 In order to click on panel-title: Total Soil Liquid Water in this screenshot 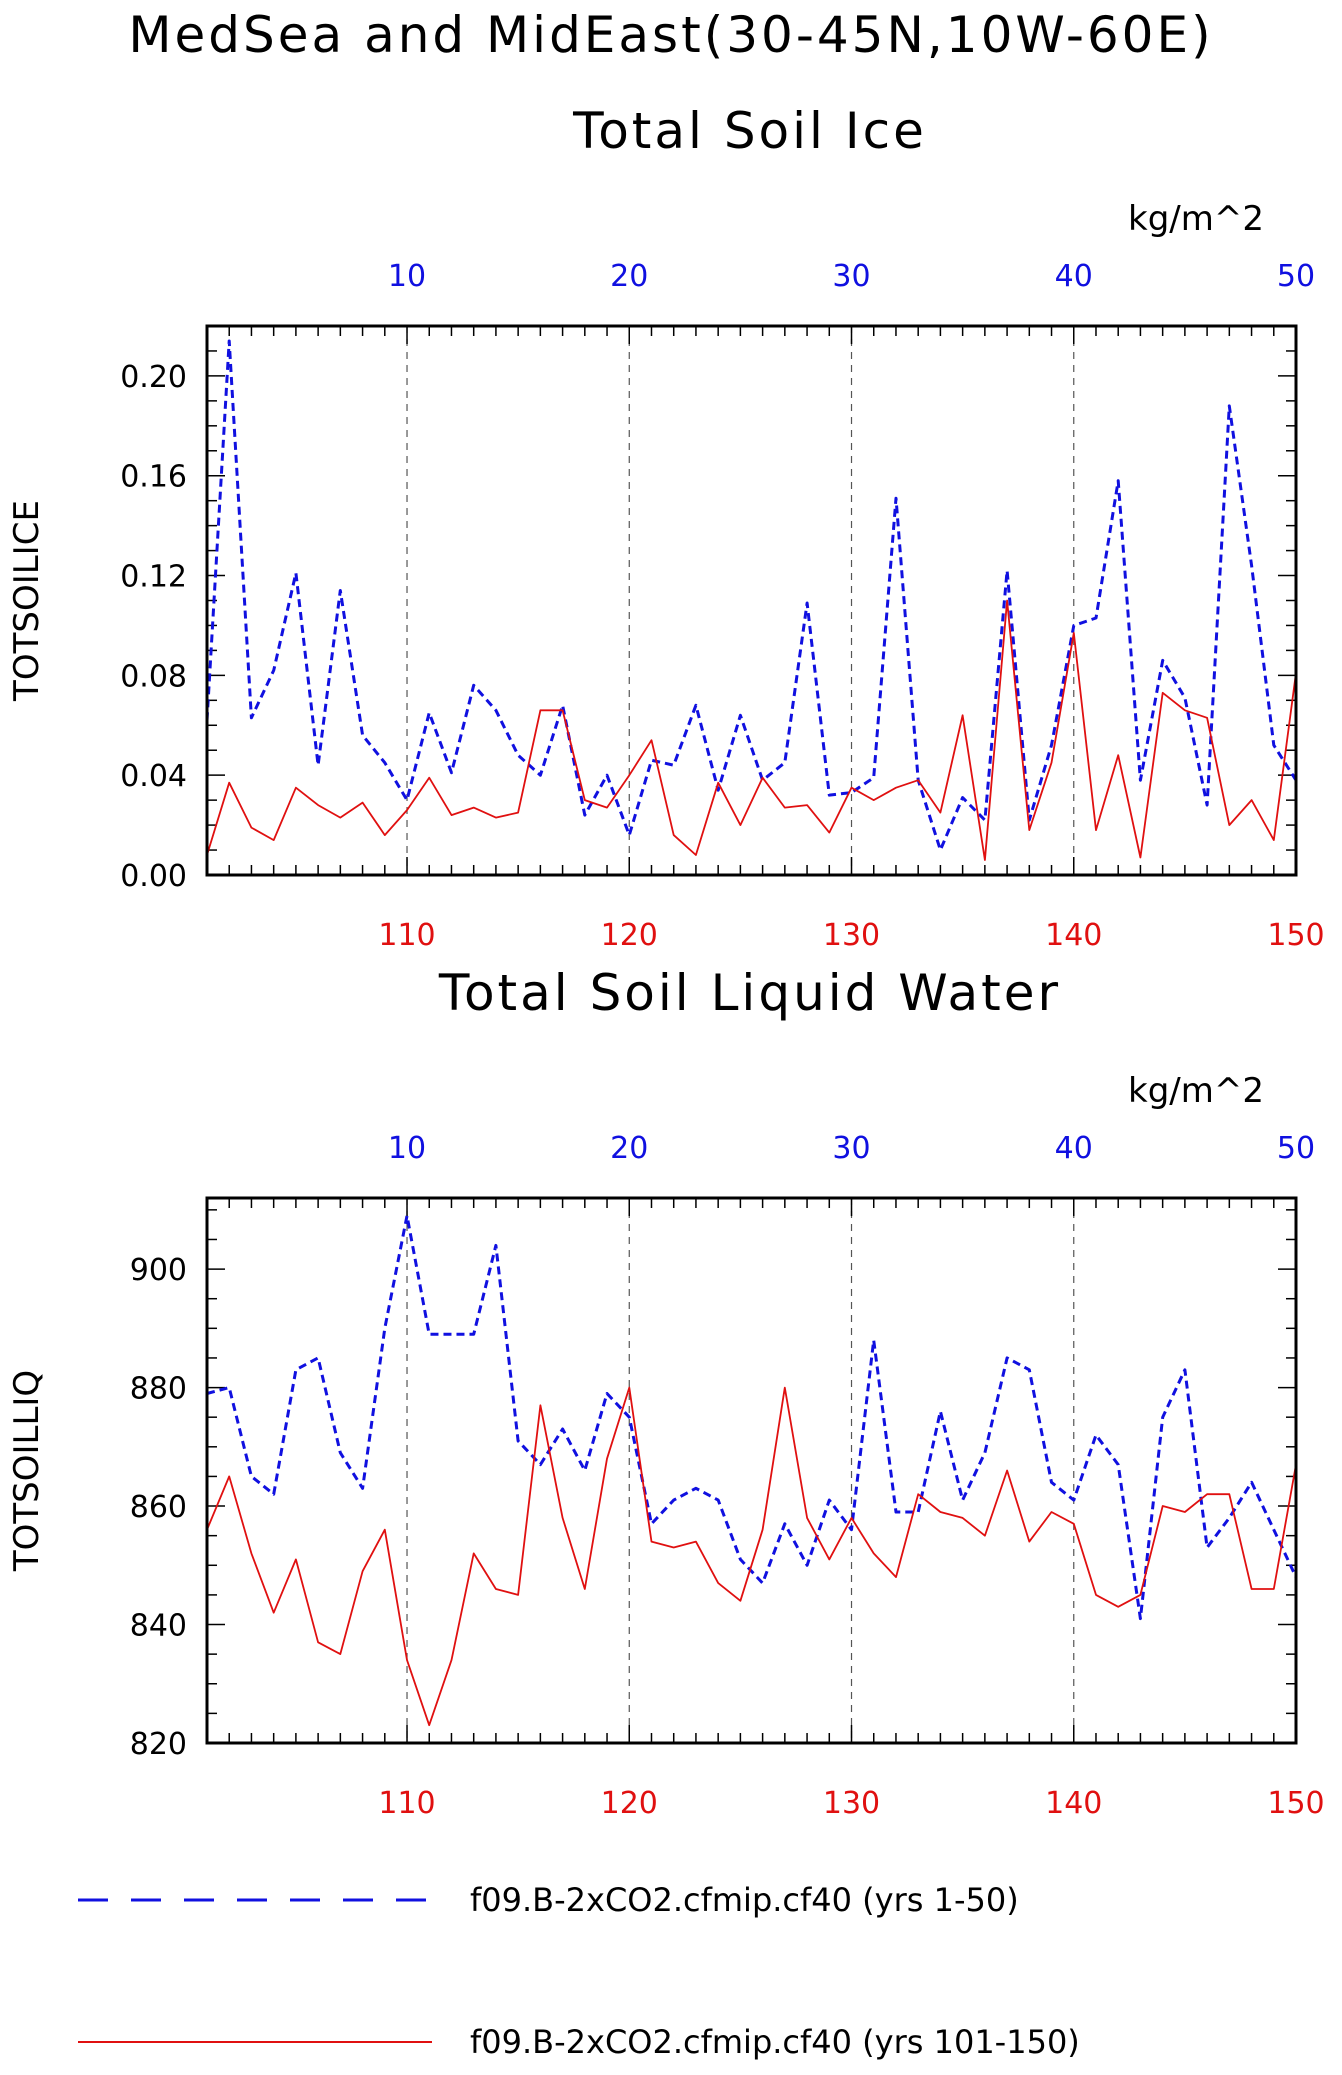, I will do `click(749, 993)`.